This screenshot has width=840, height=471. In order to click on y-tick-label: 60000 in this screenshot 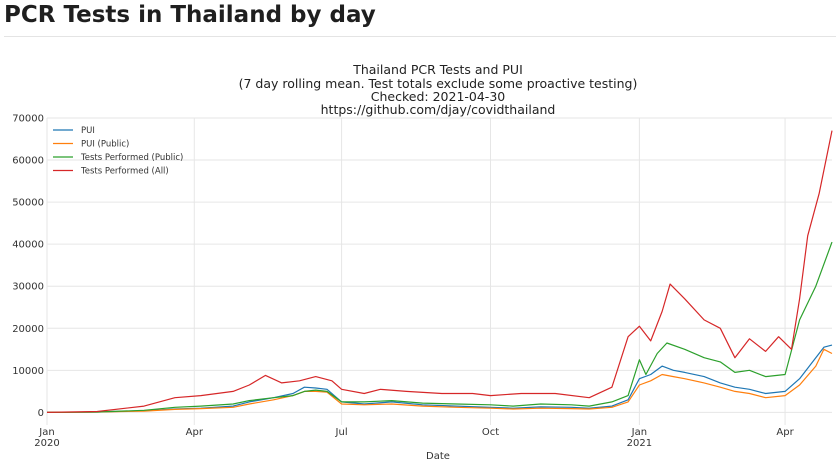, I will do `click(28, 161)`.